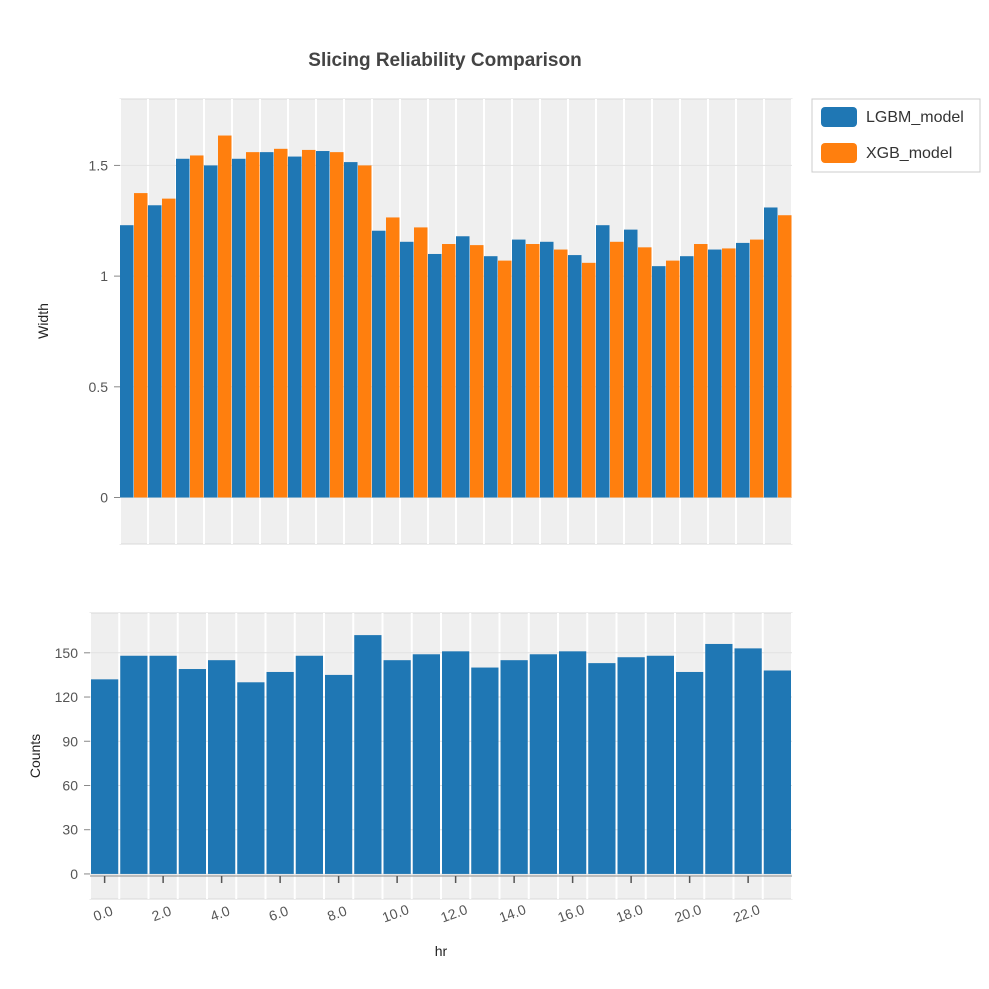 The width and height of the screenshot is (989, 989). I want to click on bottom-y-ticks: 0 30 60 90 120 150, so click(72, 763).